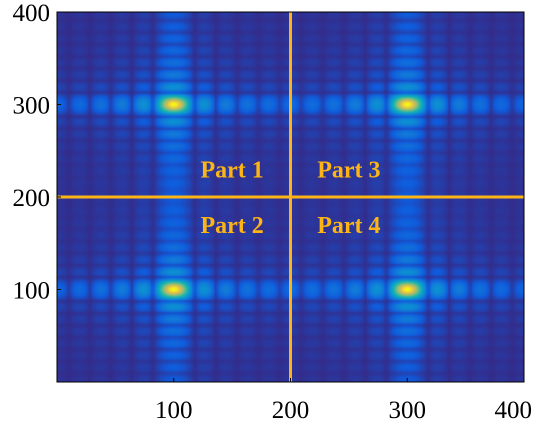 Image resolution: width=550 pixels, height=424 pixels. I want to click on x-axis-ticks: 100 200 300 400, so click(343, 401).